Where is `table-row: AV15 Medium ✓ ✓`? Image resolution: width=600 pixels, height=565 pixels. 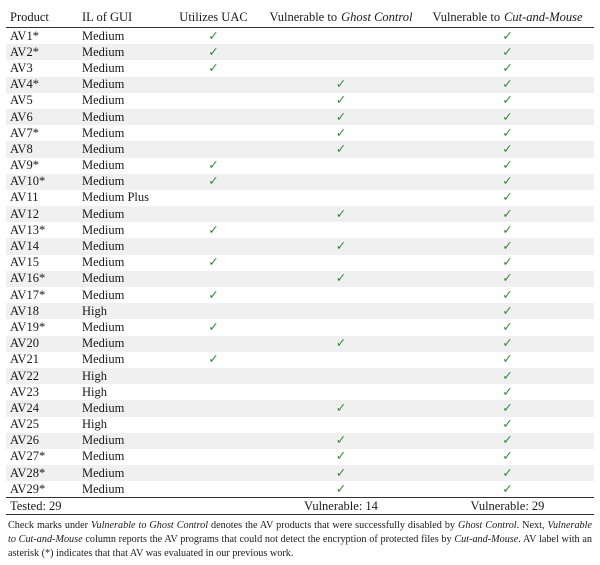
table-row: AV15 Medium ✓ ✓ is located at coordinates (300, 263).